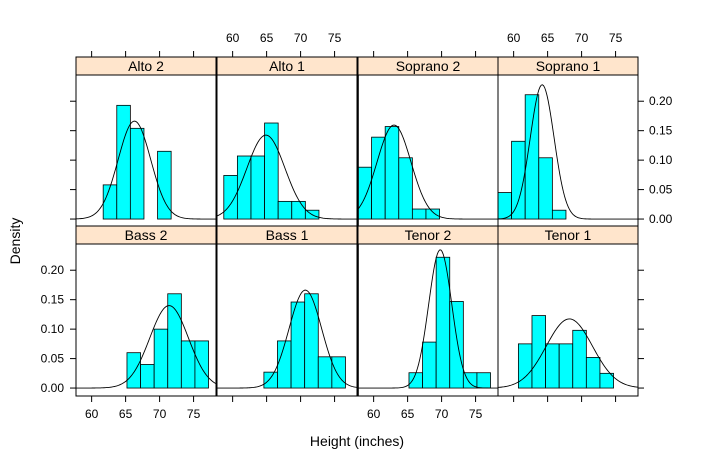 This screenshot has height=469, width=703. I want to click on x-tick-label-top-col4-2: 65, so click(548, 38).